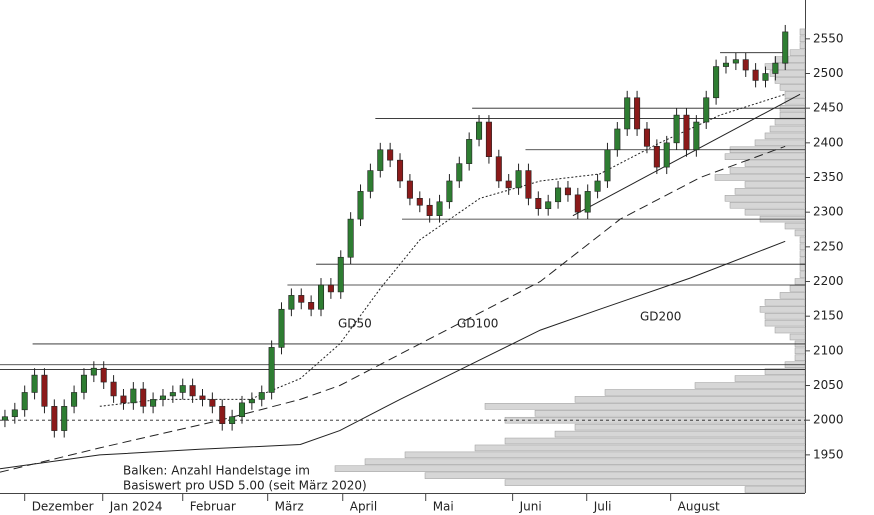  What do you see at coordinates (363, 507) in the screenshot?
I see `x-tick-label: April` at bounding box center [363, 507].